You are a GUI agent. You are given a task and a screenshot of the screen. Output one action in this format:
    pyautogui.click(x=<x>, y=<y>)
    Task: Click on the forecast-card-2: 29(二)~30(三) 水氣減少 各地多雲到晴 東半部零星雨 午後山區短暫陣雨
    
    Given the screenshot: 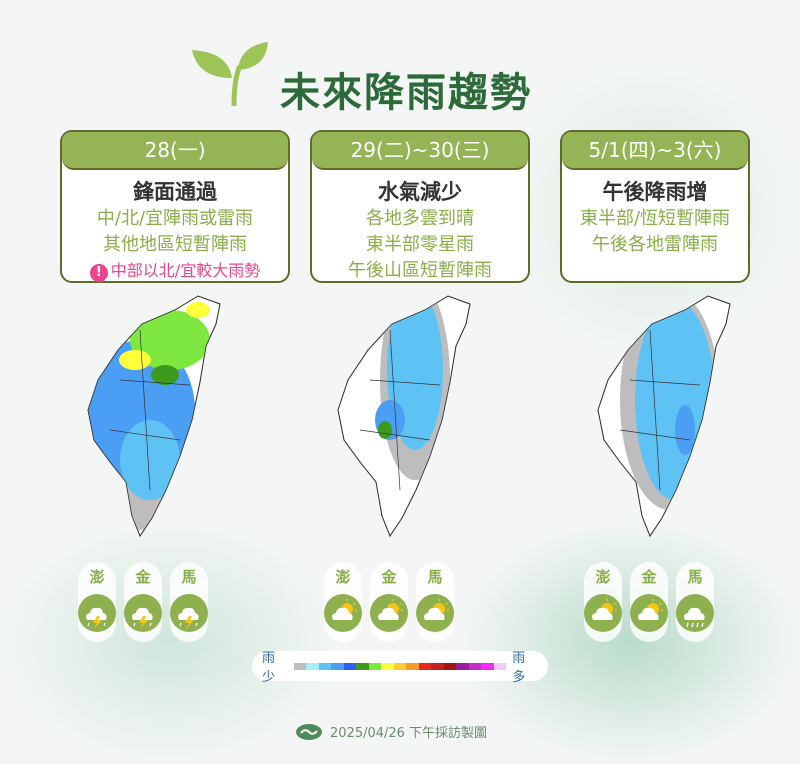 What is the action you would take?
    pyautogui.click(x=420, y=206)
    